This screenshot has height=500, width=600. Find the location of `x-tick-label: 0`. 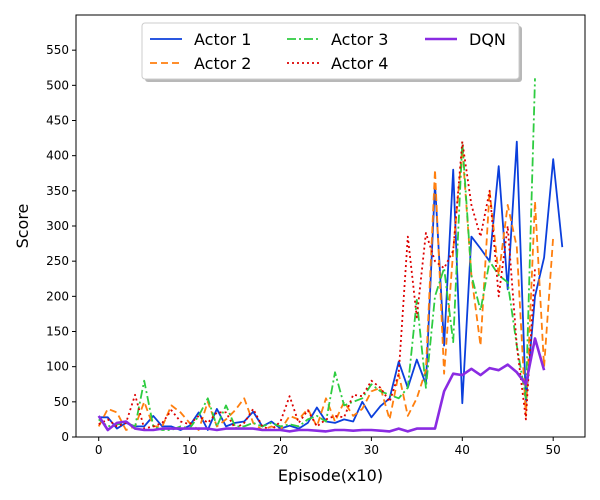

x-tick-label: 0 is located at coordinates (99, 450).